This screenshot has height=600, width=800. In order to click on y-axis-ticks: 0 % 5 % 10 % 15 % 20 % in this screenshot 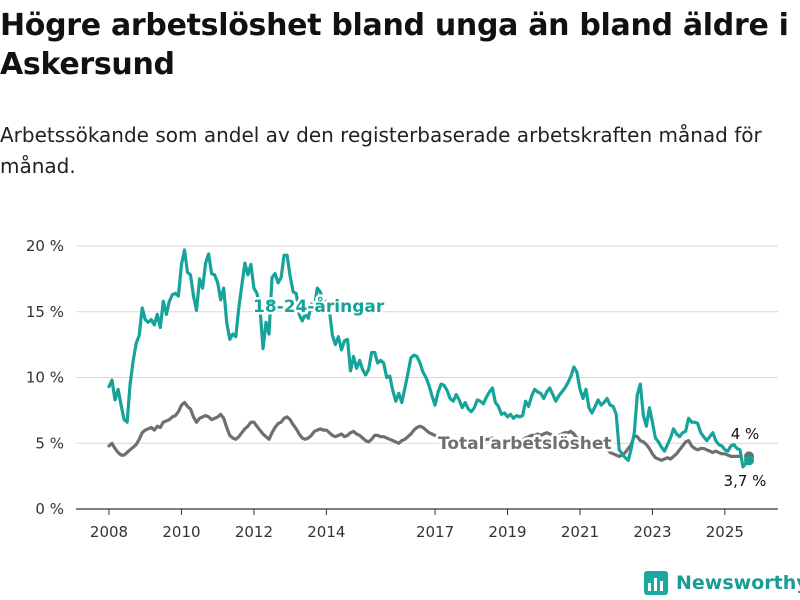, I will do `click(45, 377)`.